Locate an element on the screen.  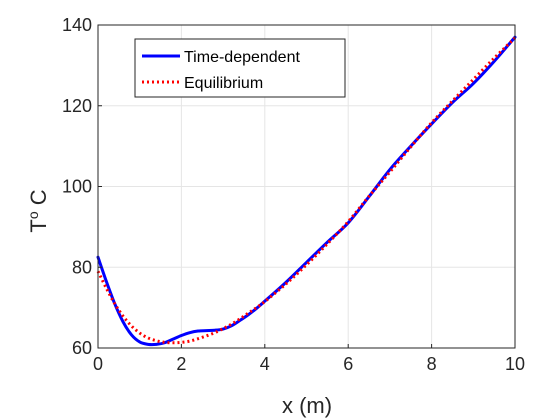
legend-label-equilibrium: Equilibrium is located at coordinates (223, 83).